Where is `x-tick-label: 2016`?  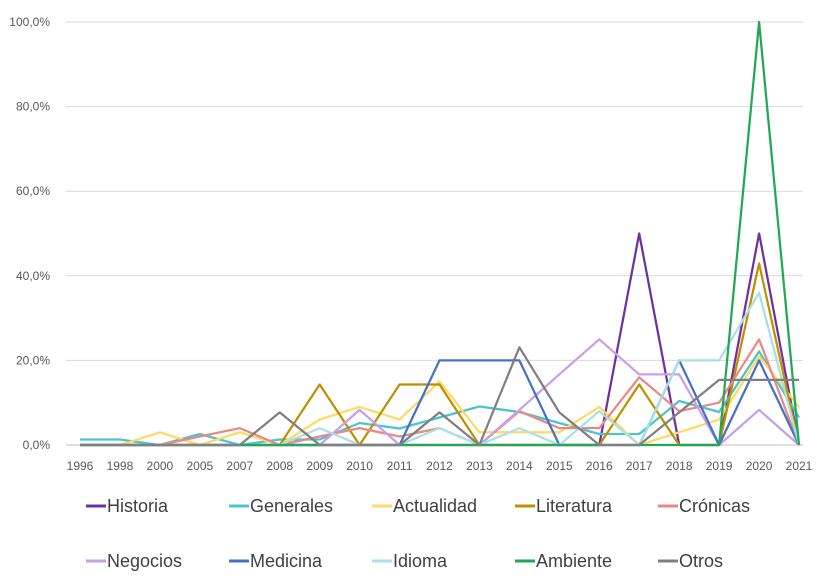 x-tick-label: 2016 is located at coordinates (599, 466).